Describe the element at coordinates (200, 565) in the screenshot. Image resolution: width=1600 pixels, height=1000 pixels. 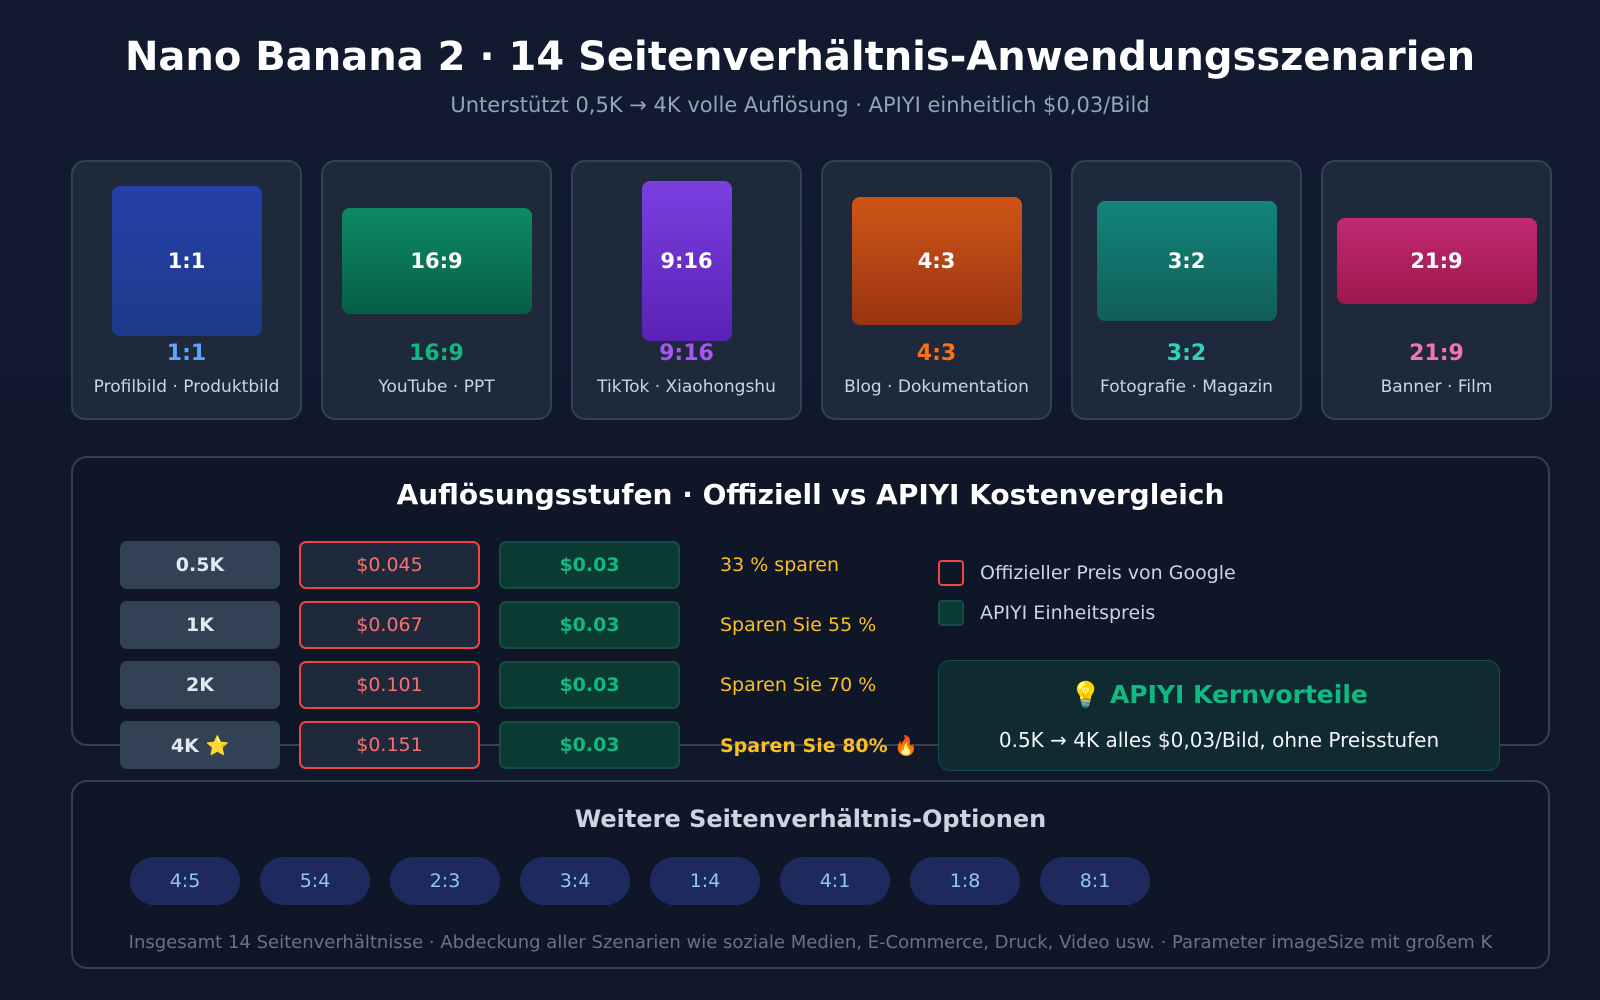
I see `tier-label: 0.5K` at that location.